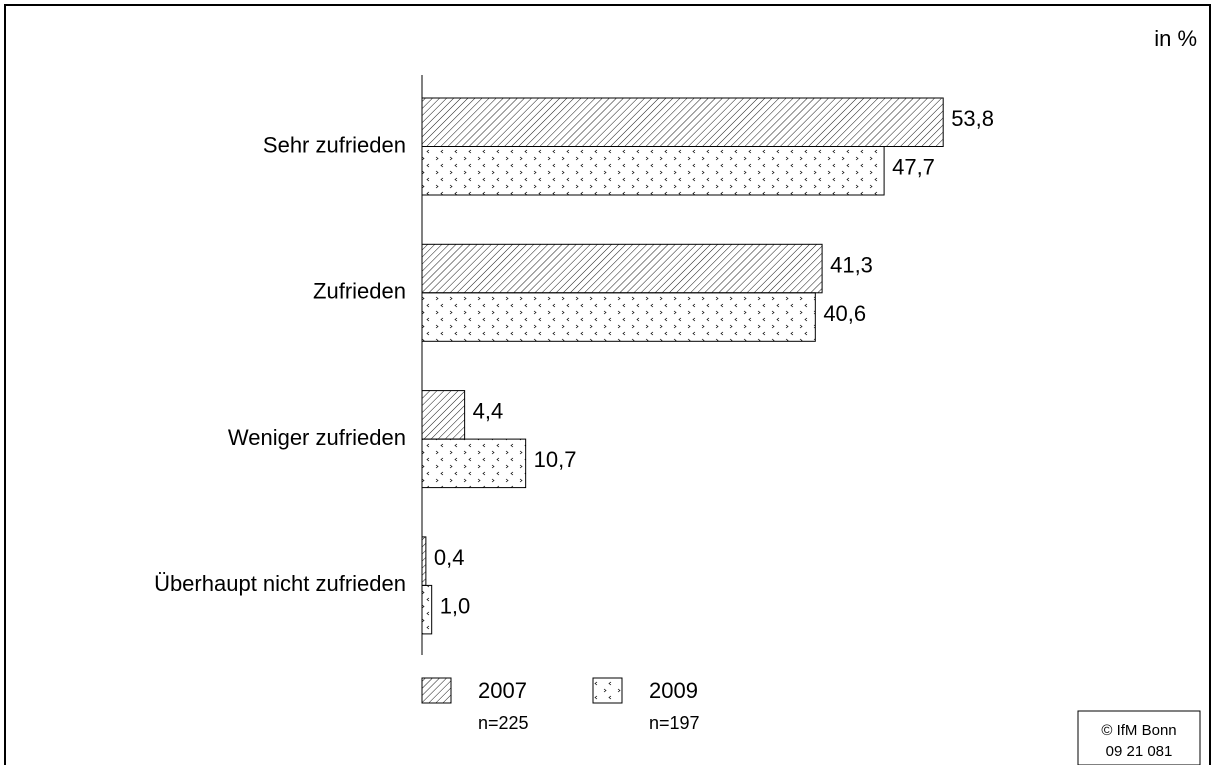  I want to click on y-tick-label: Überhaupt nicht zufrieden, so click(280, 583).